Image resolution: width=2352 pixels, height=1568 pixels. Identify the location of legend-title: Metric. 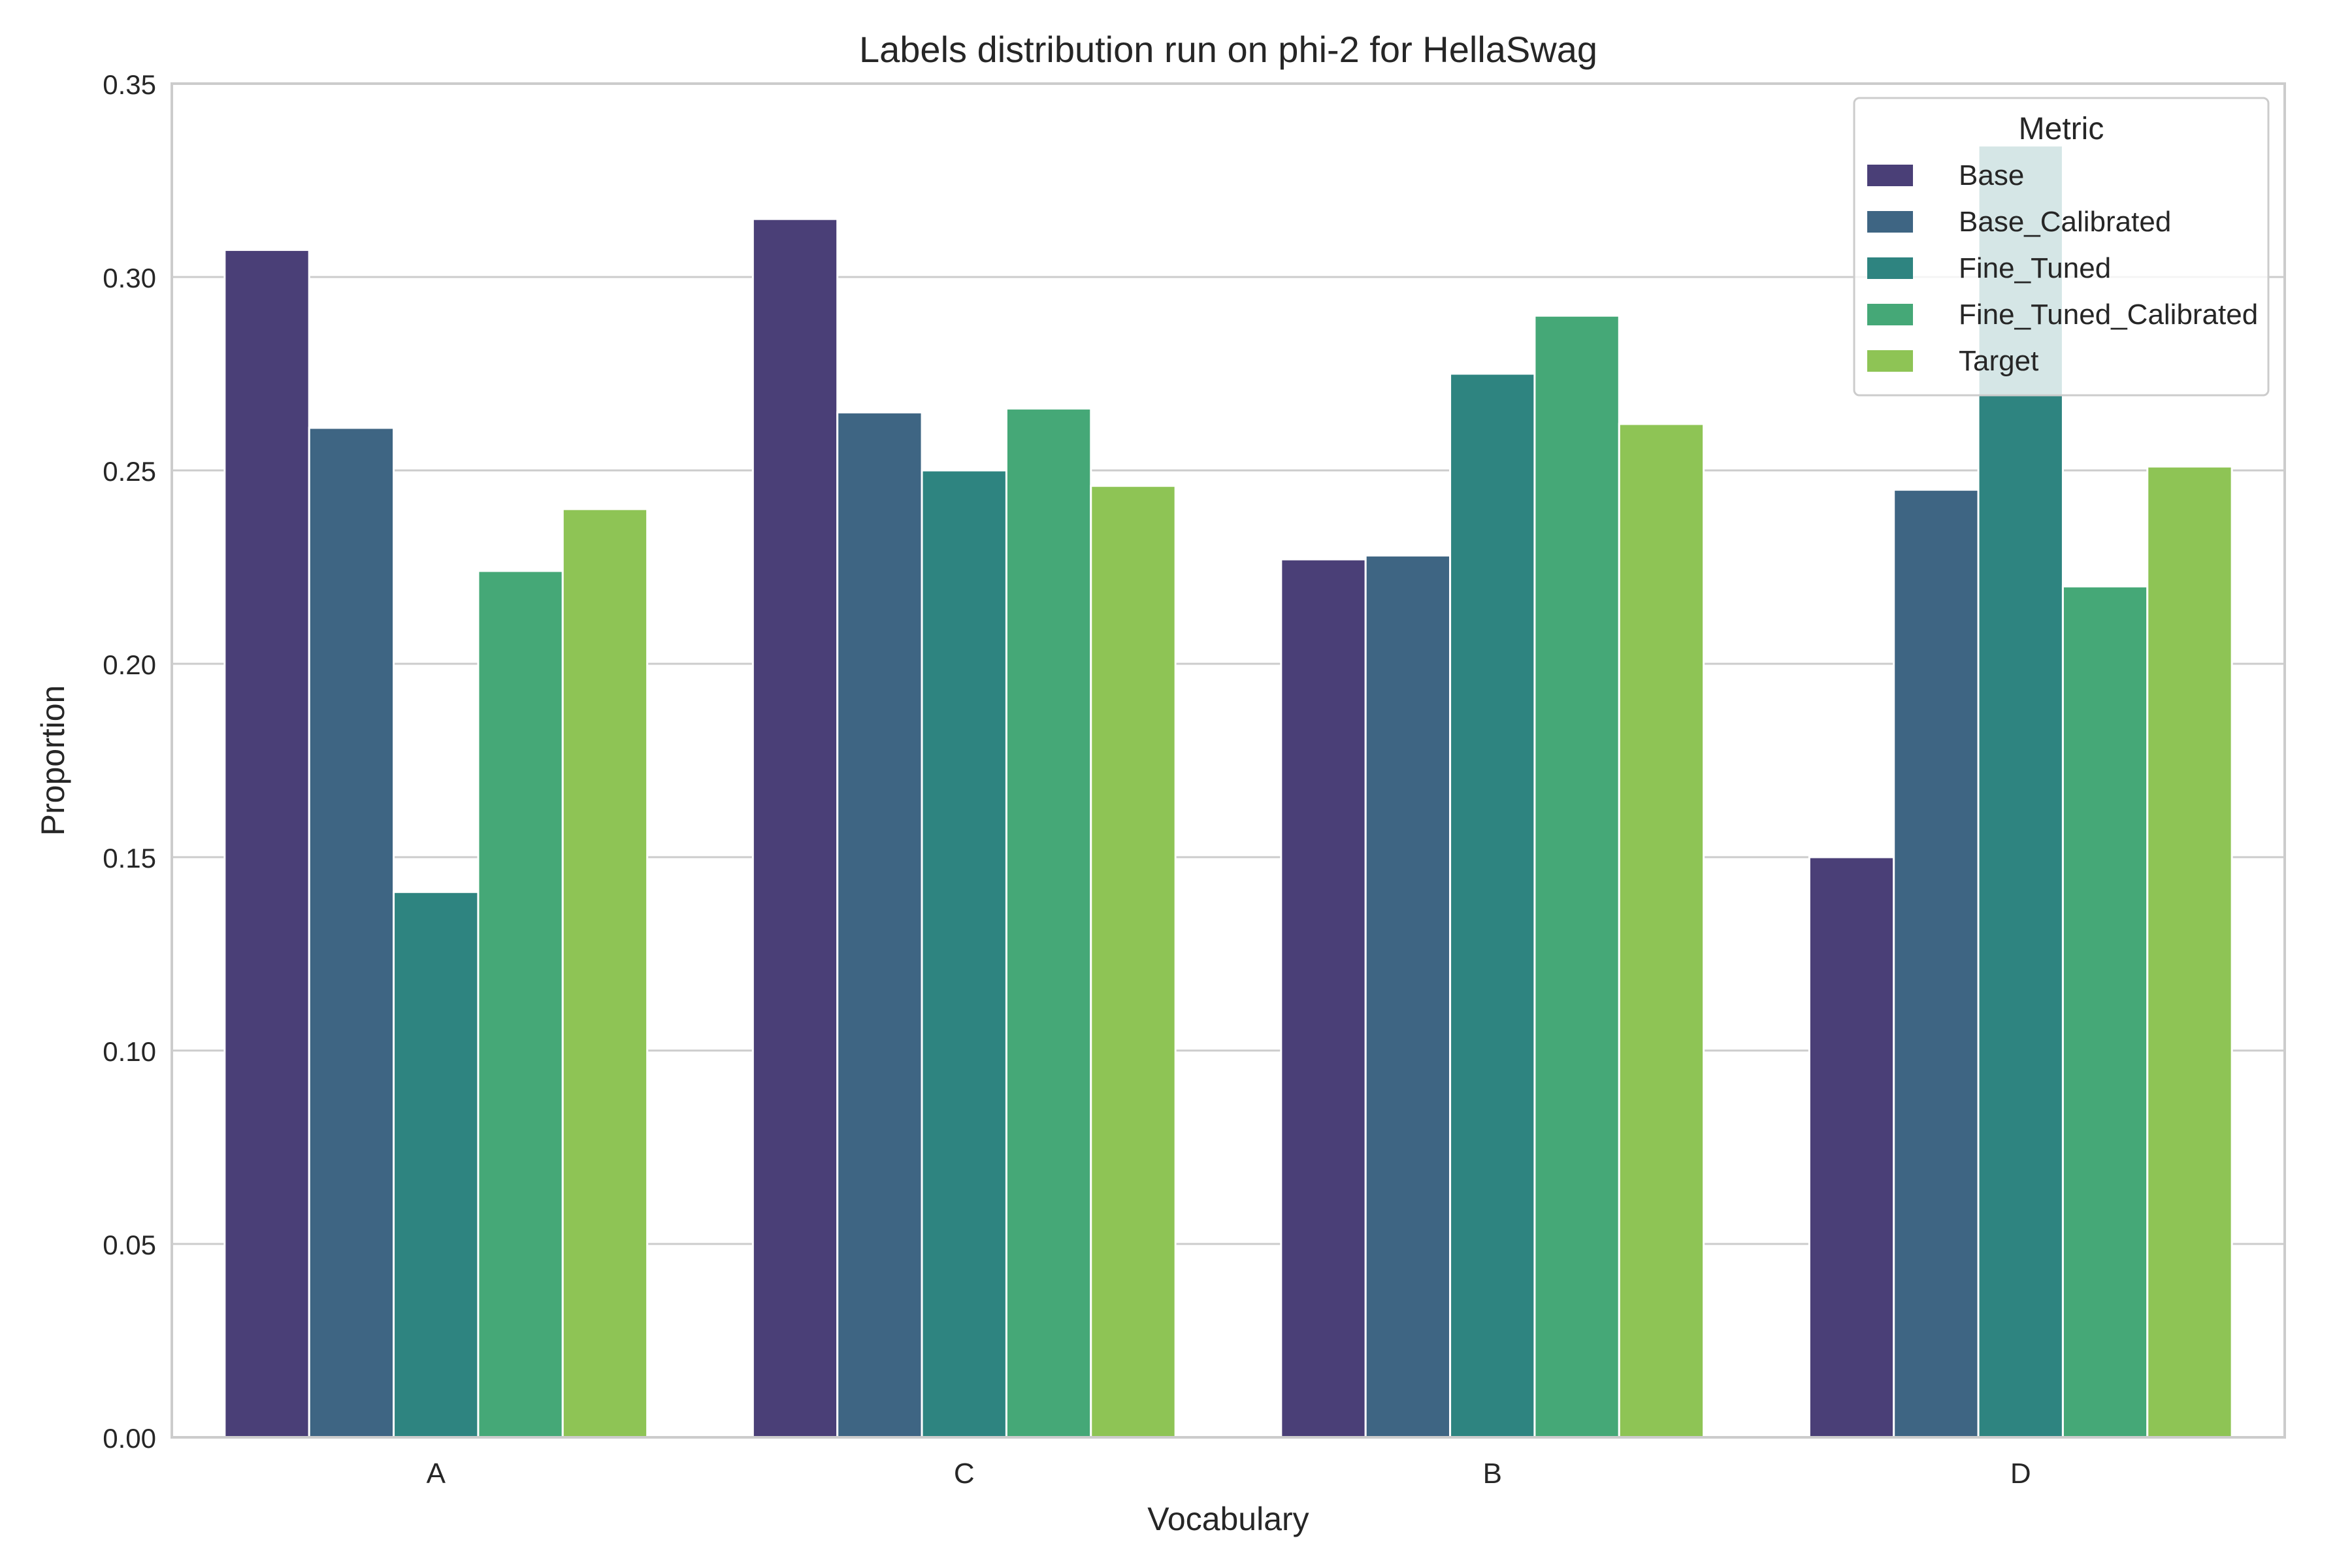
(2061, 129).